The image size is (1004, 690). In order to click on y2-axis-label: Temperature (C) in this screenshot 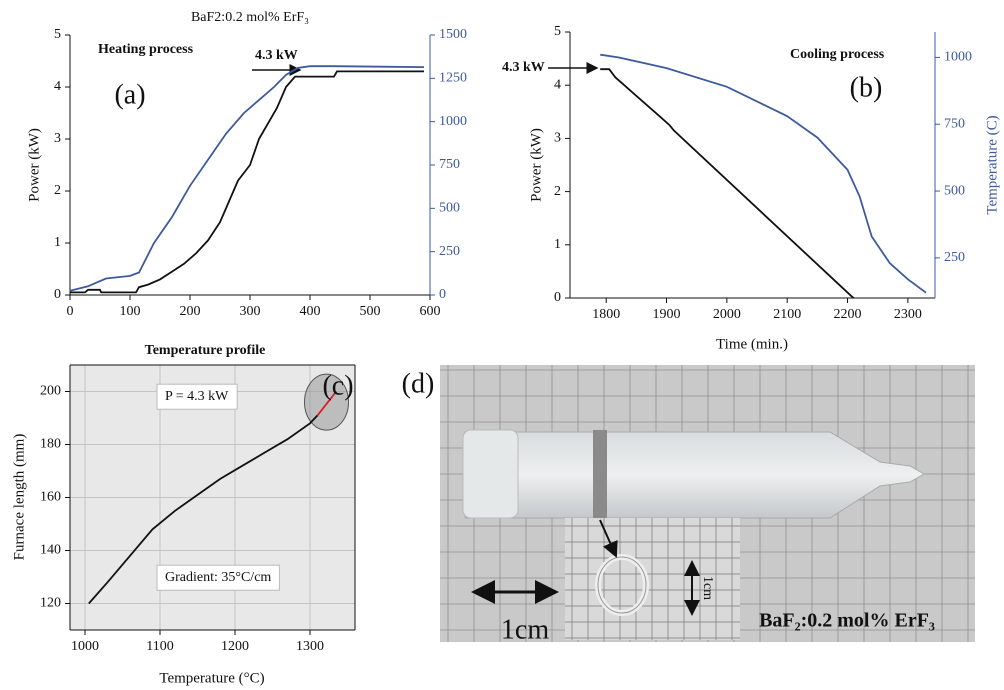, I will do `click(992, 164)`.